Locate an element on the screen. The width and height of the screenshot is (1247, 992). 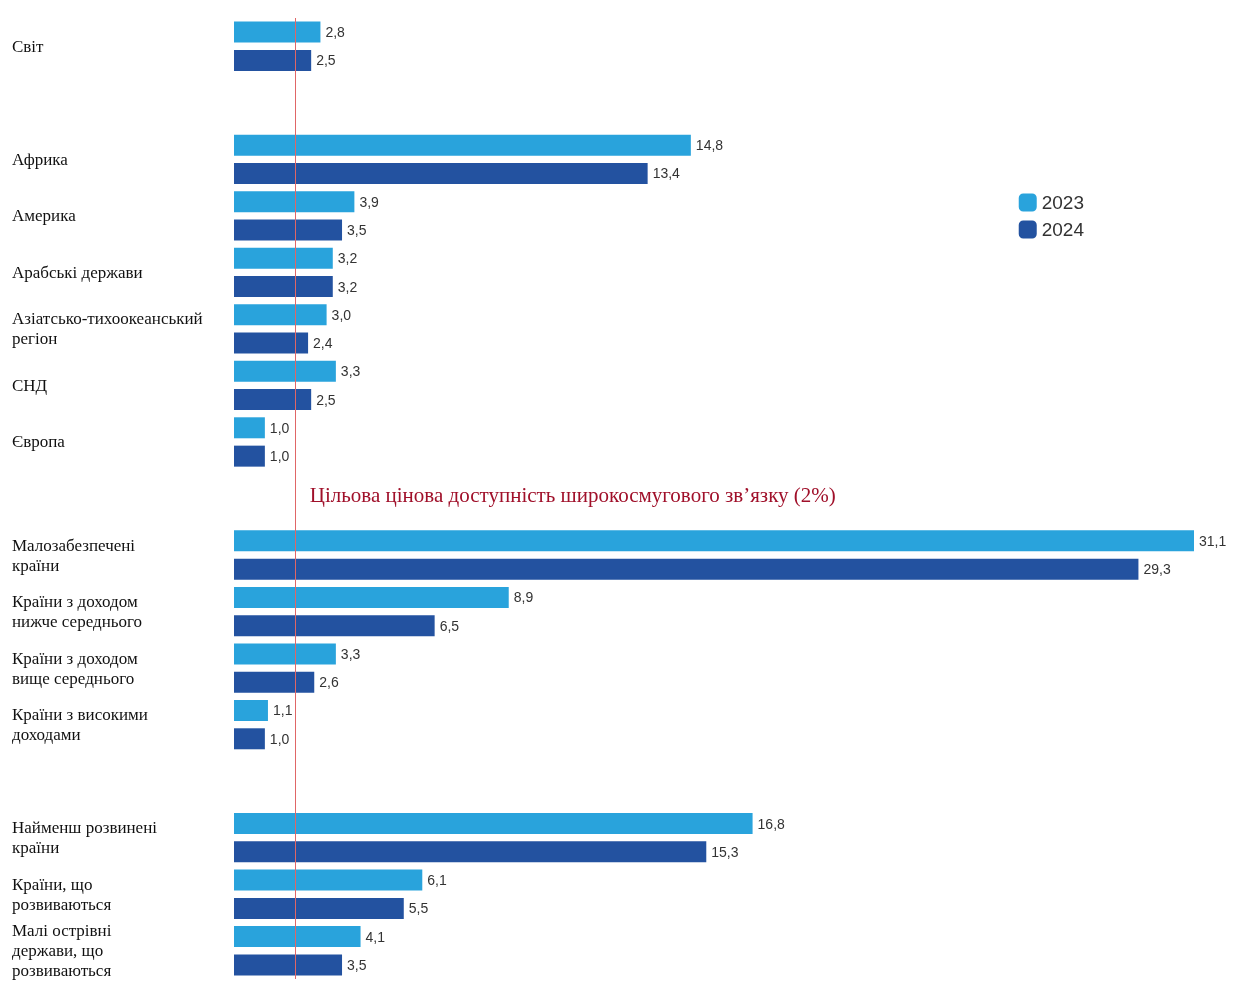
data-label: 8,9 is located at coordinates (523, 597).